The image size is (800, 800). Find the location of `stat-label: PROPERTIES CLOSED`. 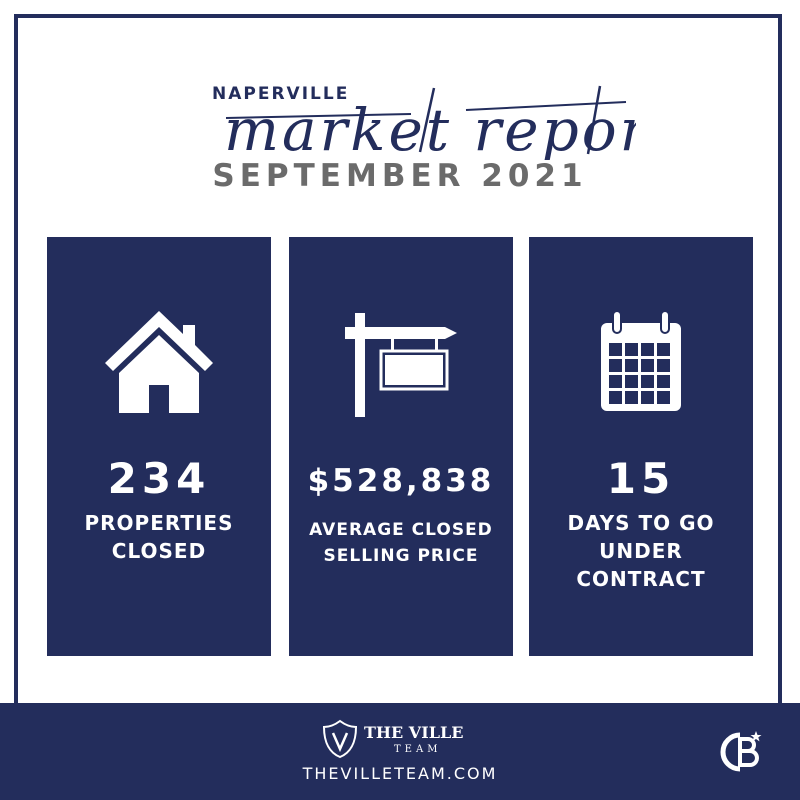

stat-label: PROPERTIES CLOSED is located at coordinates (159, 537).